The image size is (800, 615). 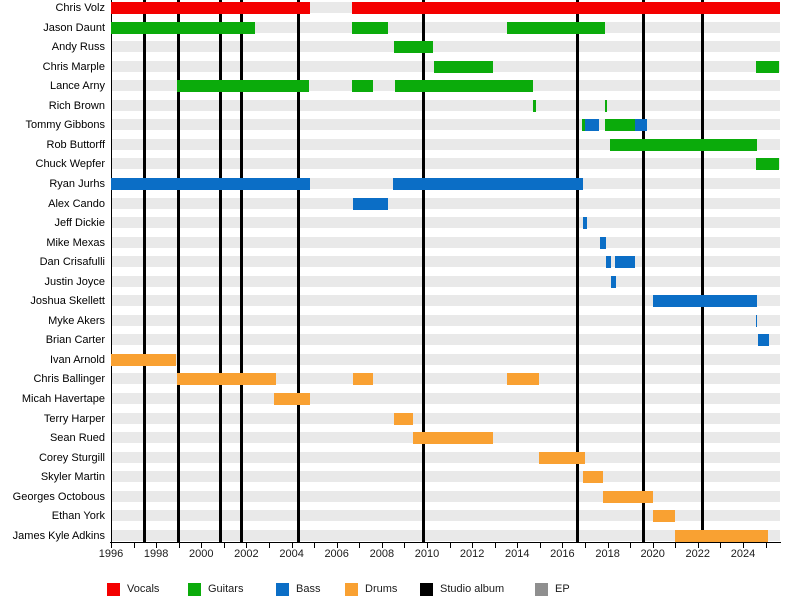 What do you see at coordinates (562, 554) in the screenshot?
I see `x-axis-tick-label: 2016` at bounding box center [562, 554].